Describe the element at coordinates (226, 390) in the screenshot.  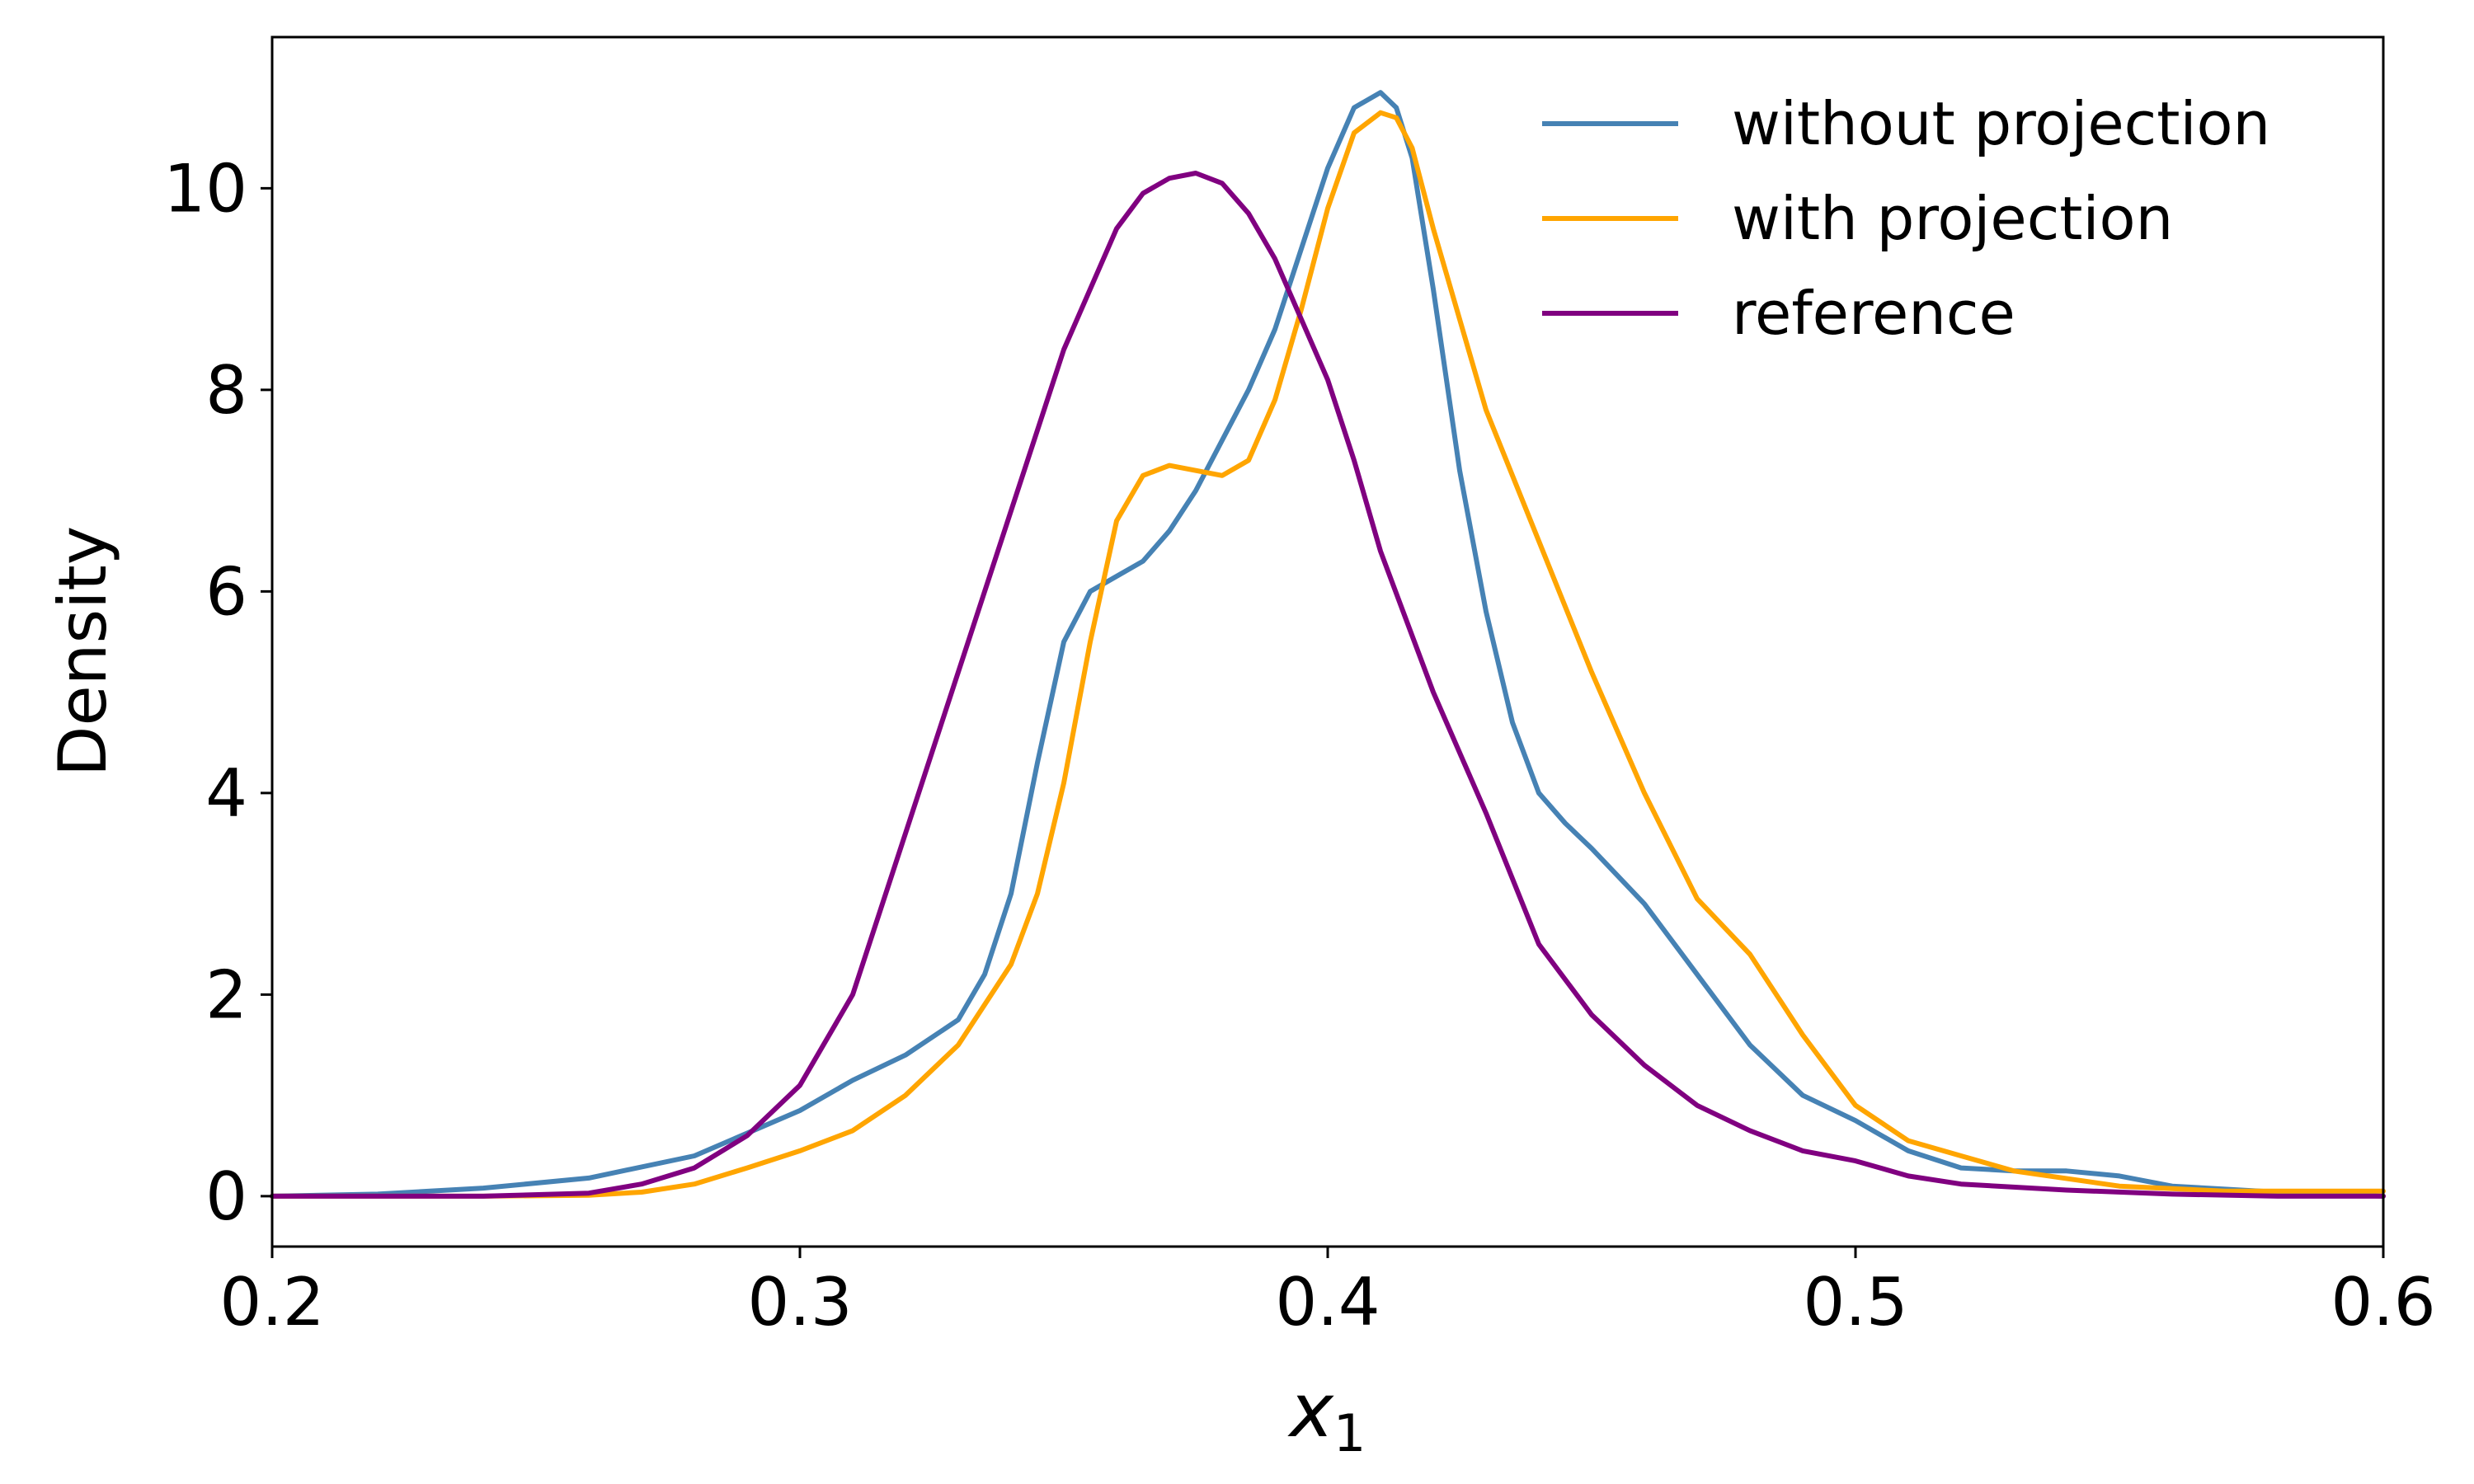
I see `y-tick-label: 8` at that location.